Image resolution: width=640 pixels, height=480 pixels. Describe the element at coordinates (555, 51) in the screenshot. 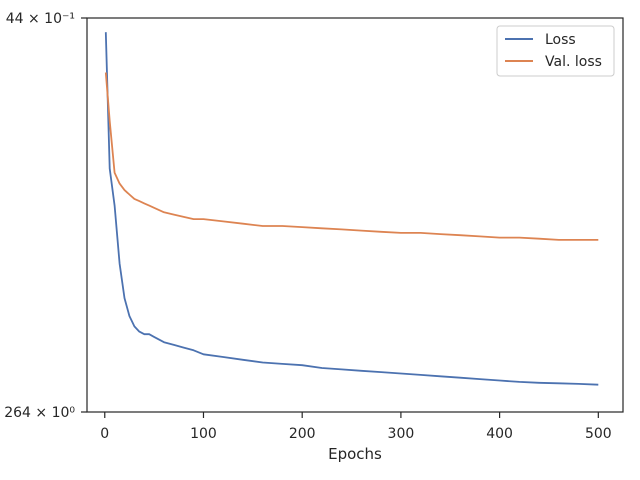

I see `legend: Loss Val. loss` at that location.